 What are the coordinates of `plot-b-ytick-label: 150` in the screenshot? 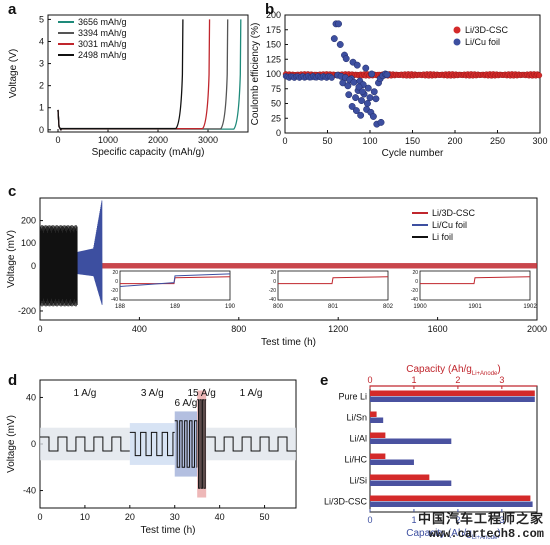 It's located at (273, 45).